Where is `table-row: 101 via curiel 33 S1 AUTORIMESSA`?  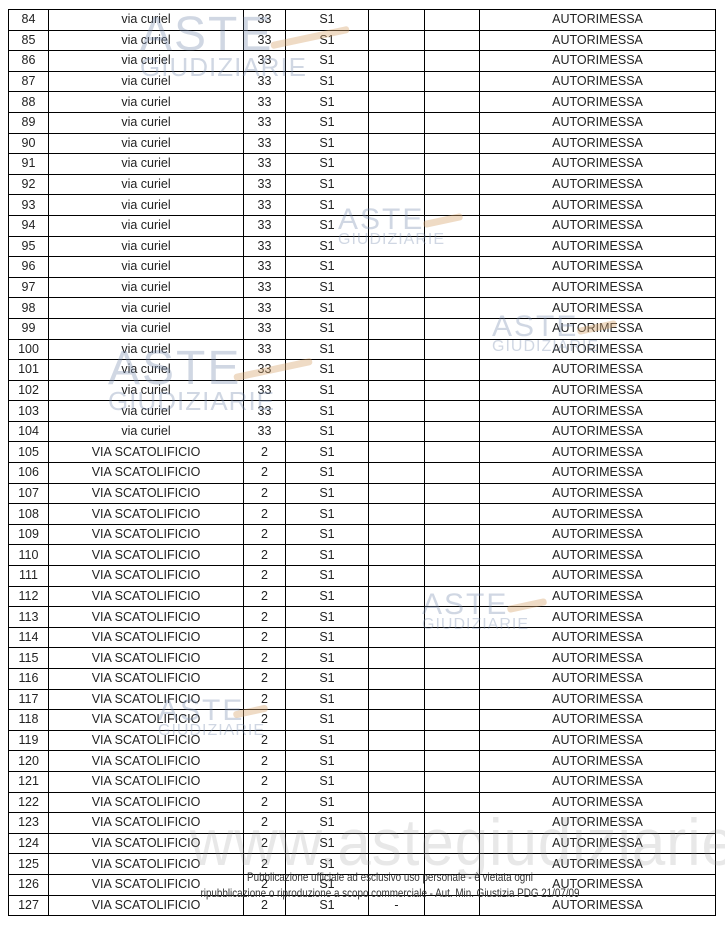
table-row: 101 via curiel 33 S1 AUTORIMESSA is located at coordinates (362, 370).